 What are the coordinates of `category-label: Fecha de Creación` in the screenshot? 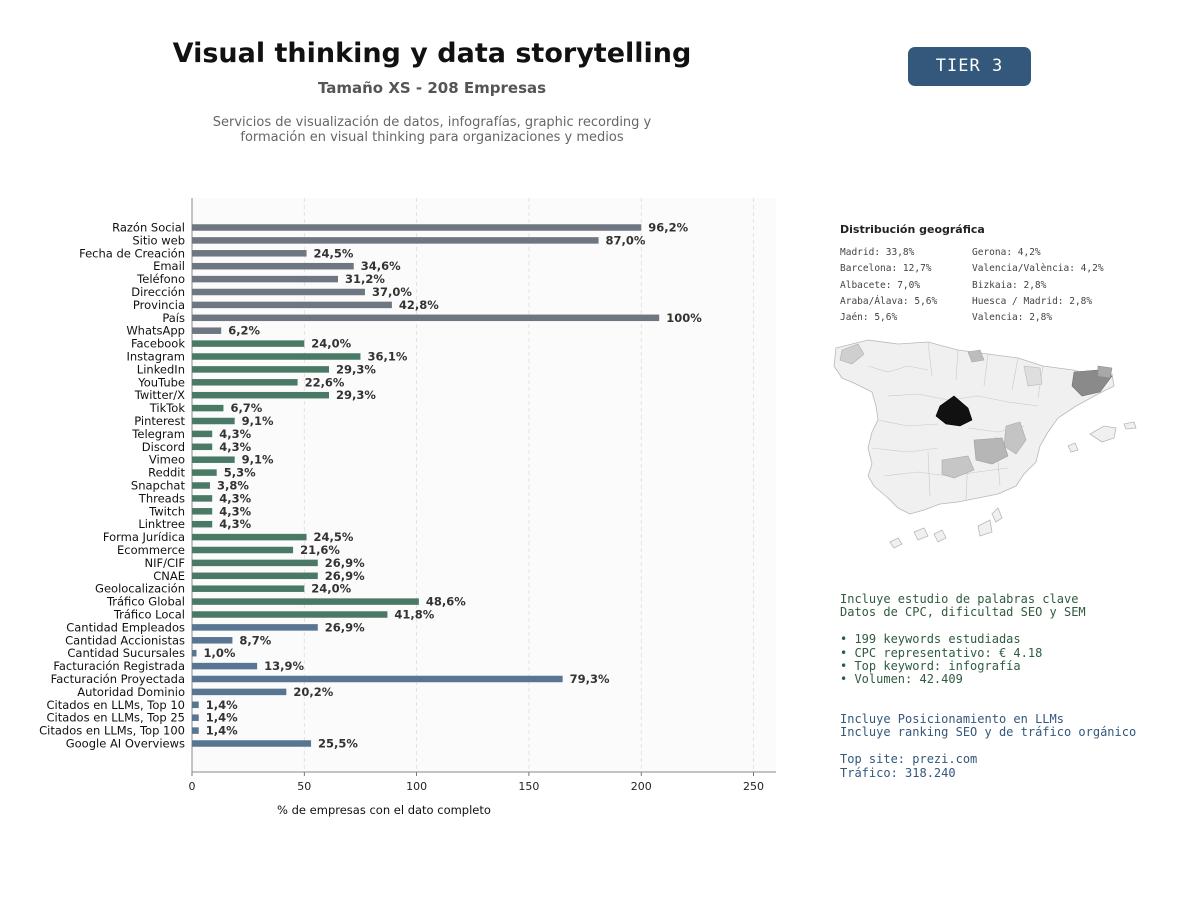 It's located at (132, 253).